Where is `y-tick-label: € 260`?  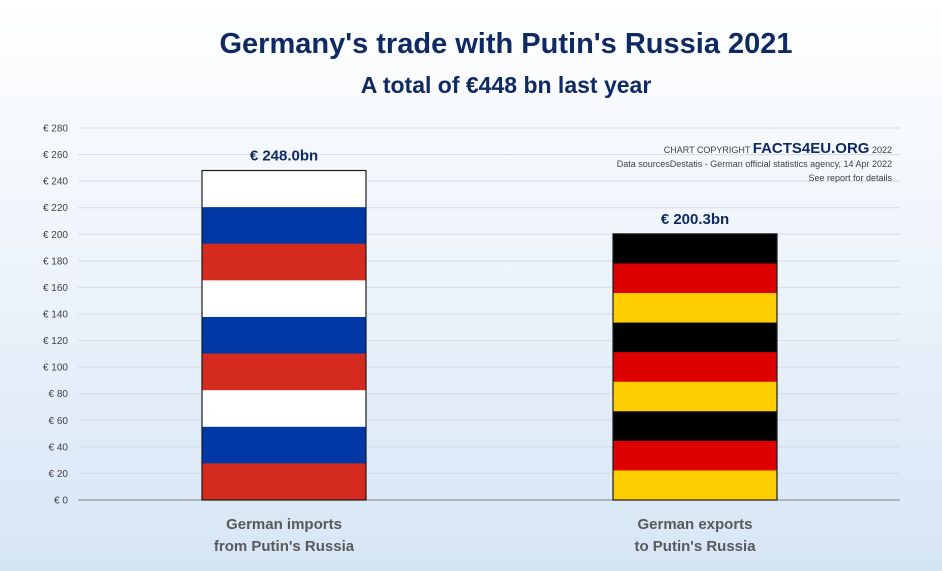
y-tick-label: € 260 is located at coordinates (55, 155).